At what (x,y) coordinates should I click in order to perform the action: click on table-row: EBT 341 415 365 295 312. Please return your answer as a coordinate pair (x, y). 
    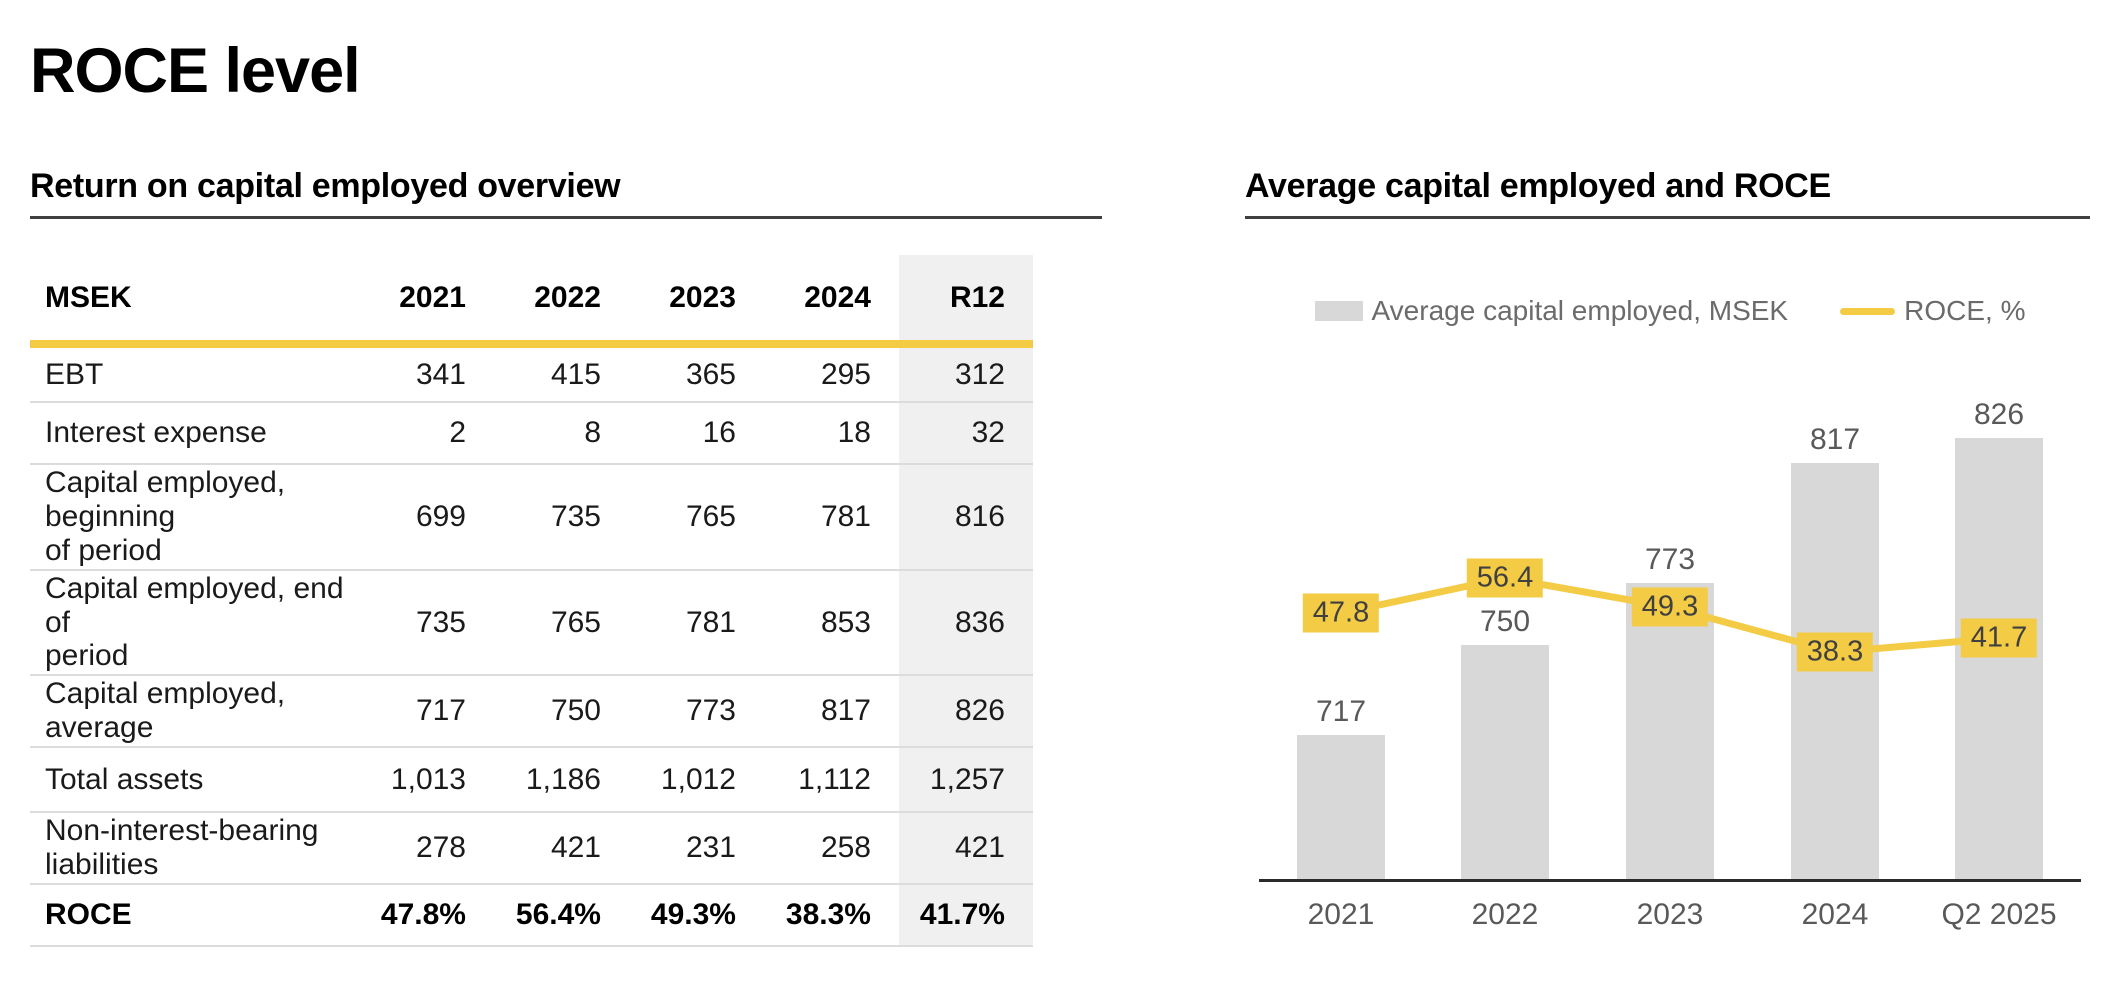
    Looking at the image, I should click on (531, 373).